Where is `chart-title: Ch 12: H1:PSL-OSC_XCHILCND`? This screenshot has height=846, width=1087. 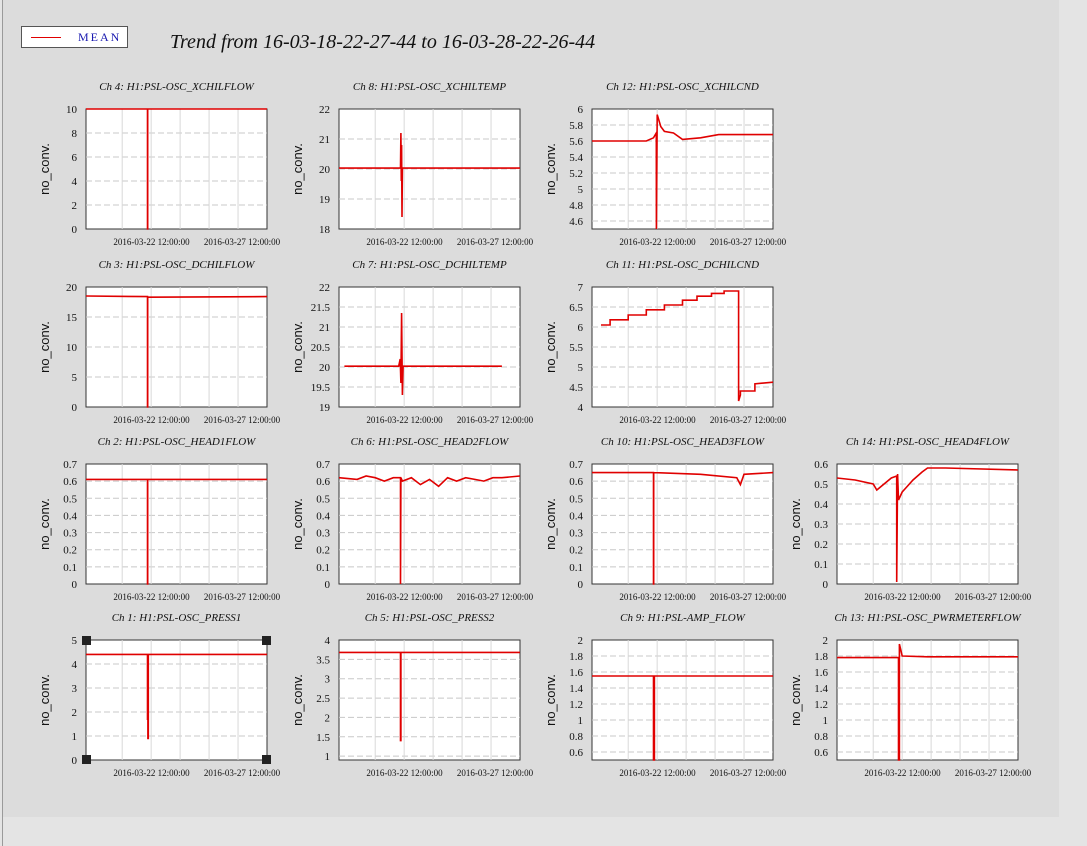
chart-title: Ch 12: H1:PSL-OSC_XCHILCND is located at coordinates (682, 87).